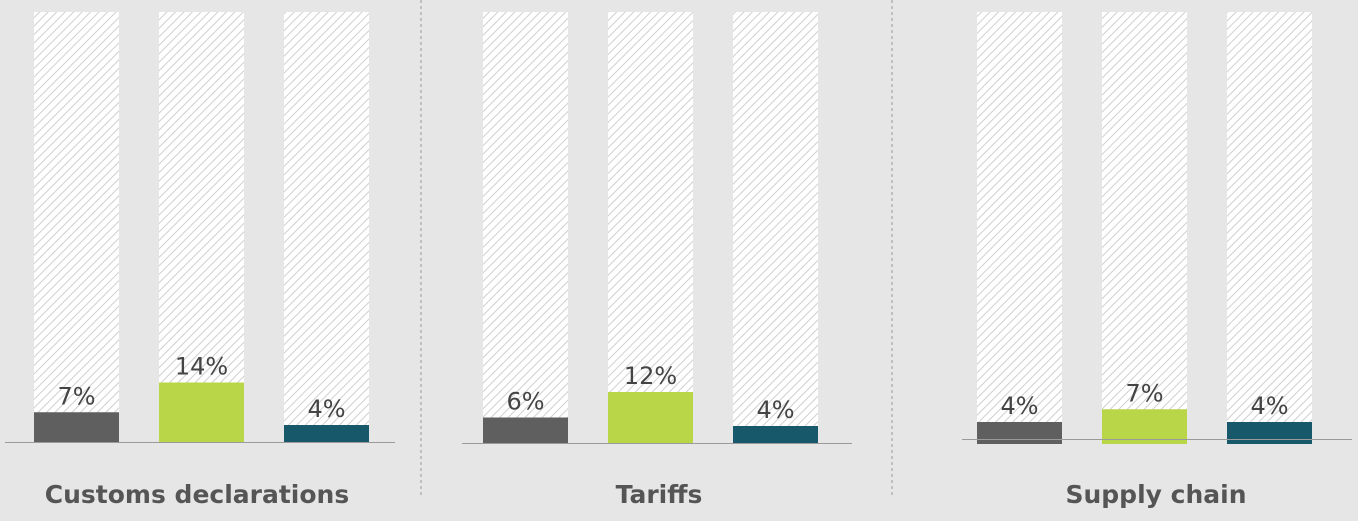  I want to click on chart-title: Customs declarations, so click(197, 494).